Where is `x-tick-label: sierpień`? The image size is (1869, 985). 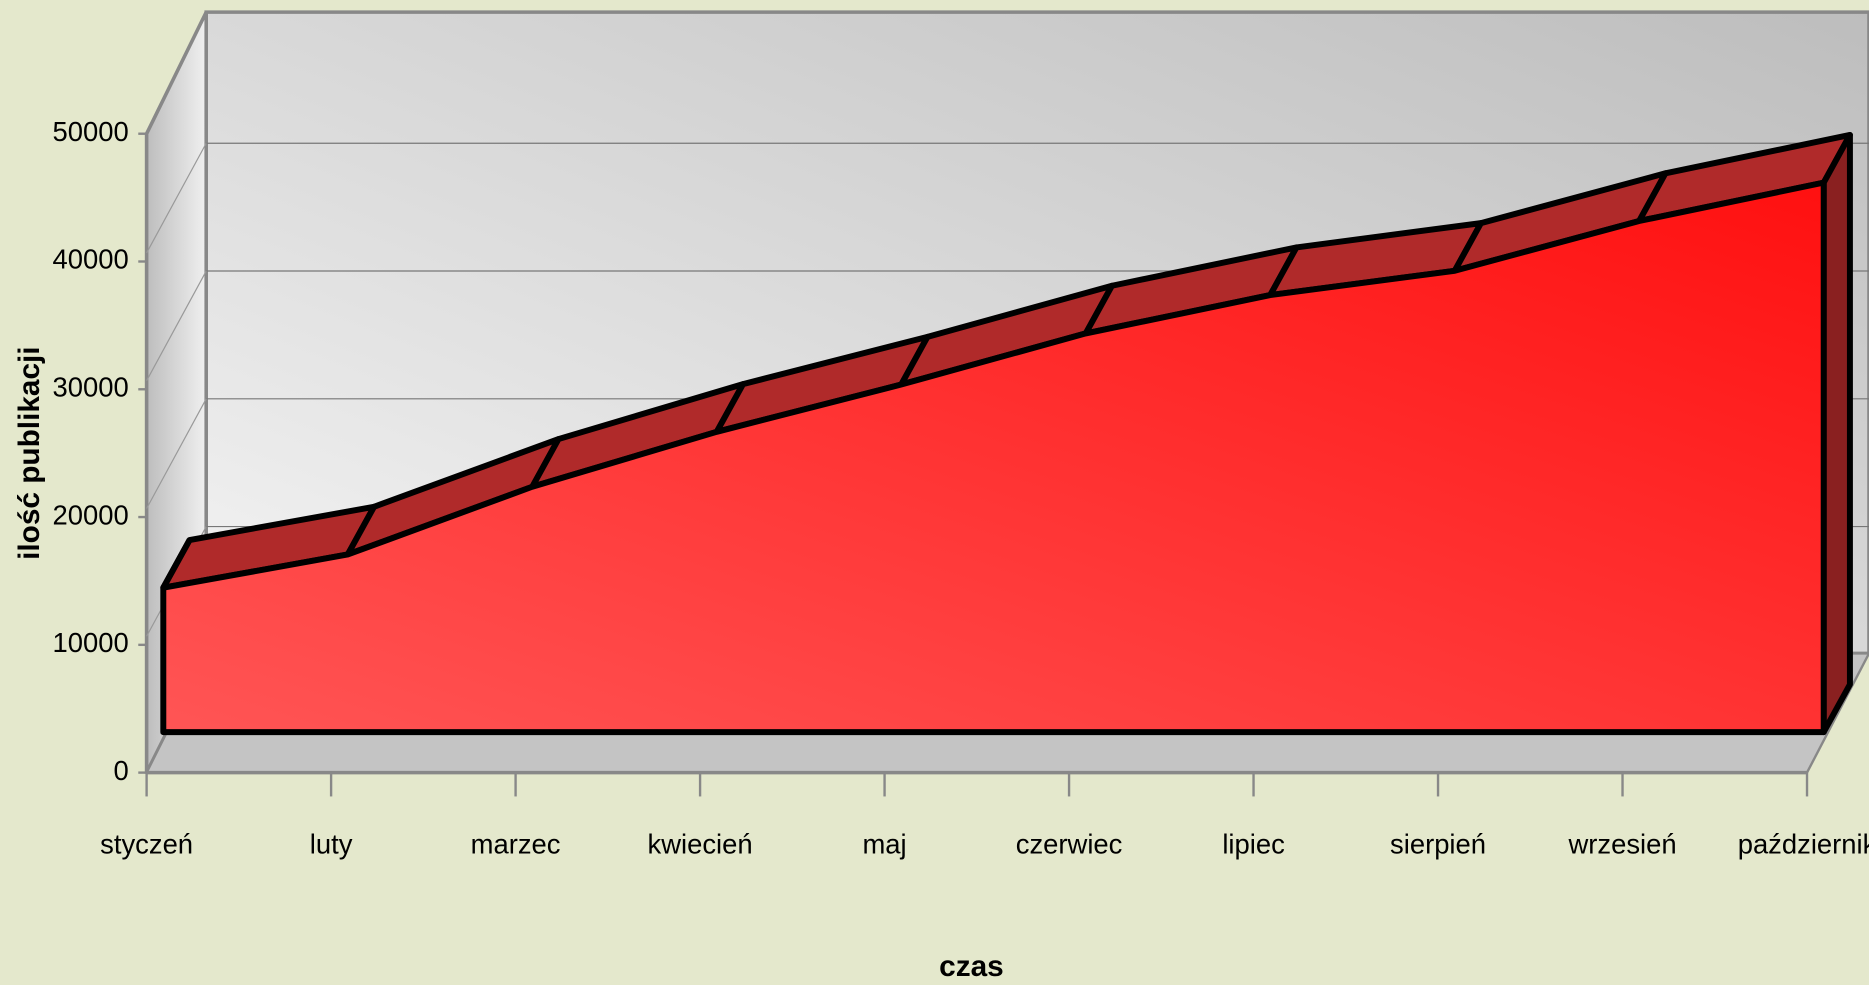 x-tick-label: sierpień is located at coordinates (1438, 844).